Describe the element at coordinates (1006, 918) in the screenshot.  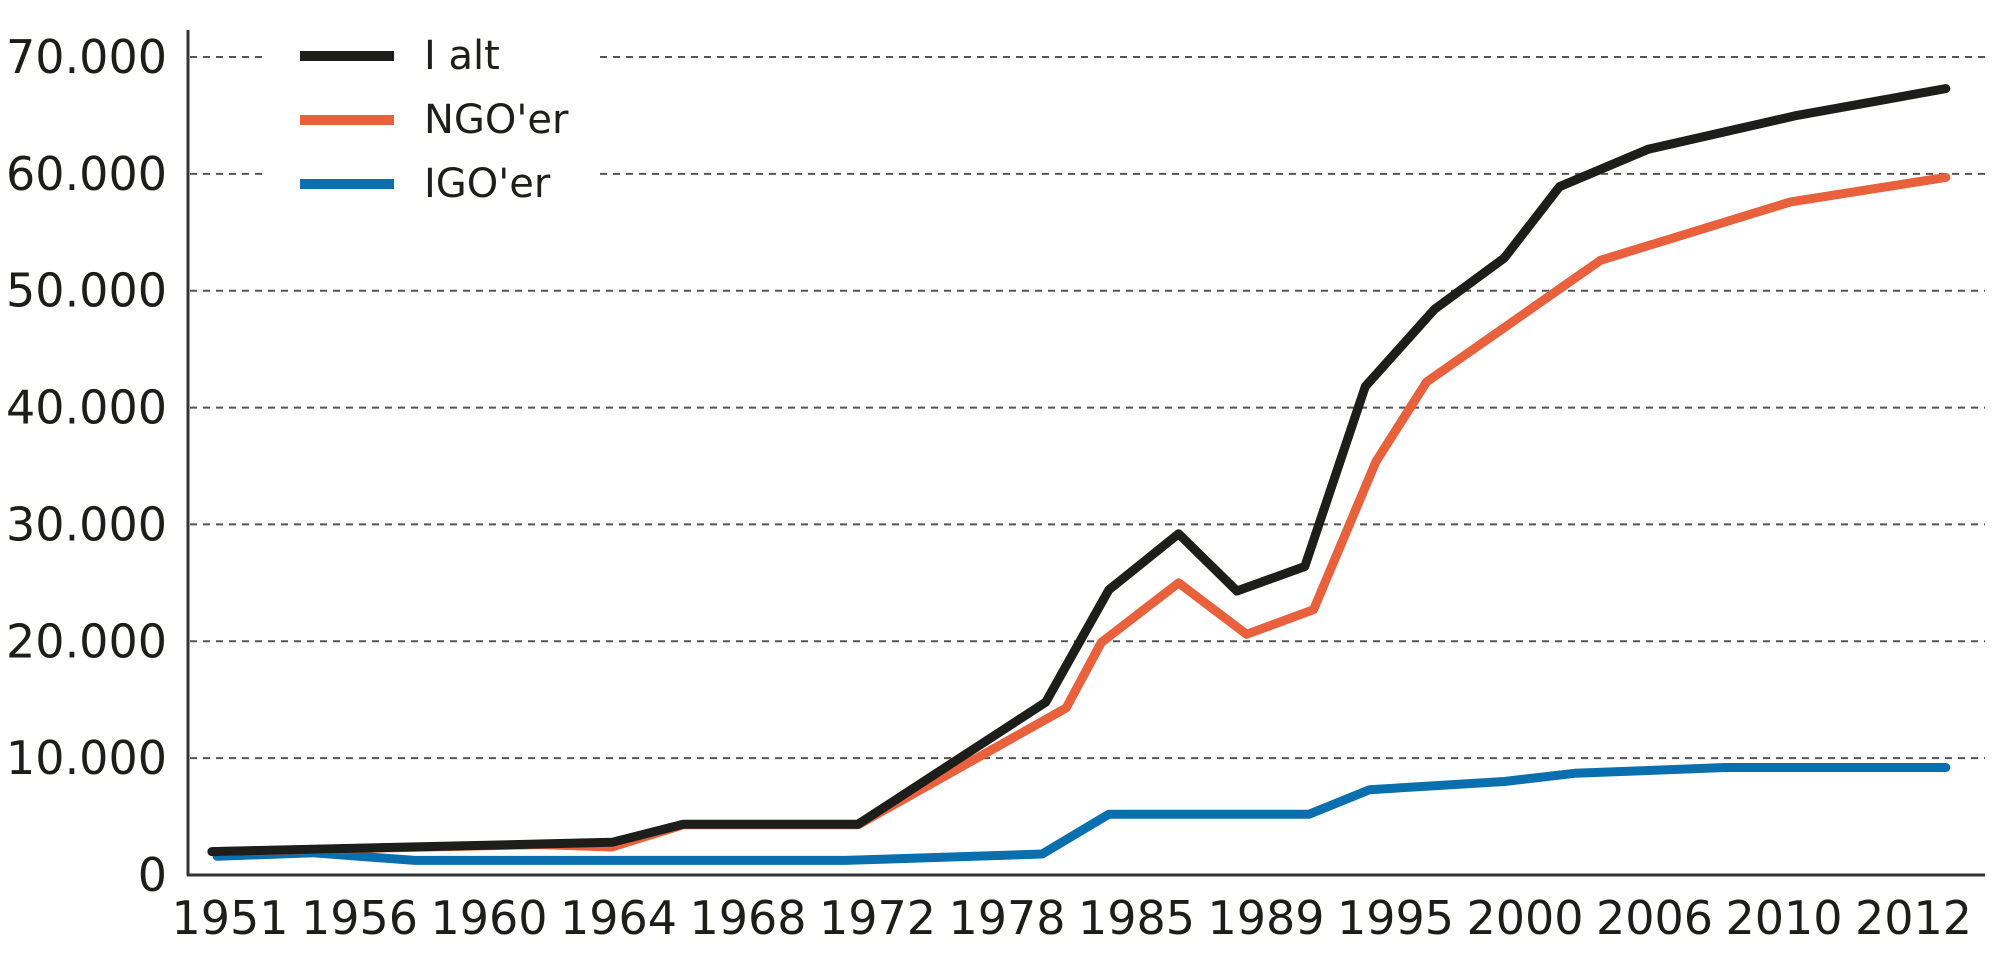
I see `x-tick-label: 1978` at that location.